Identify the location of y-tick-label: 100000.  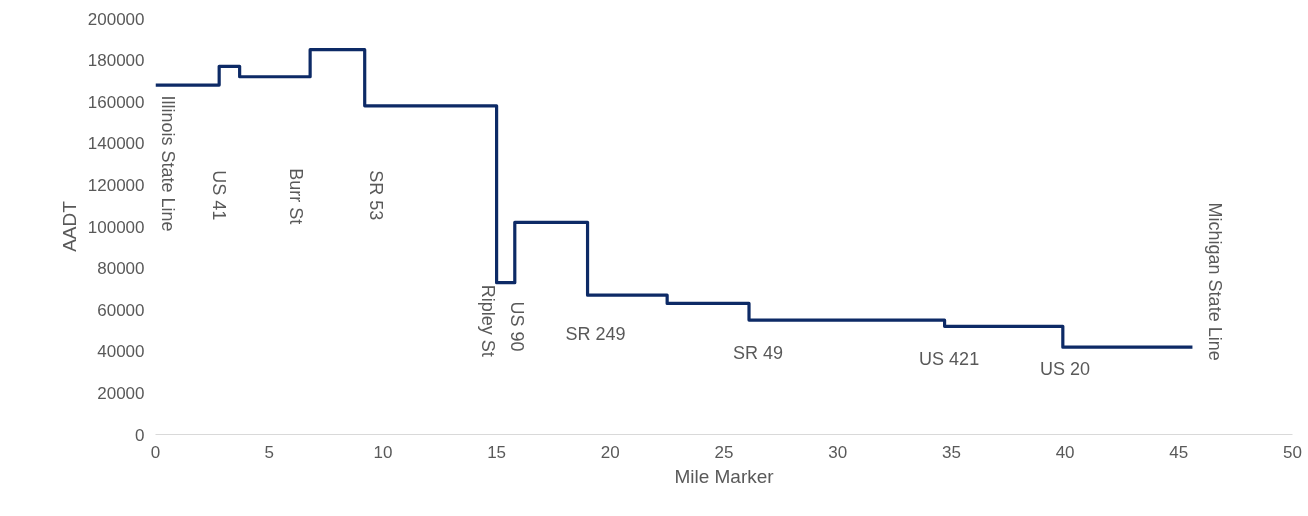
(116, 227).